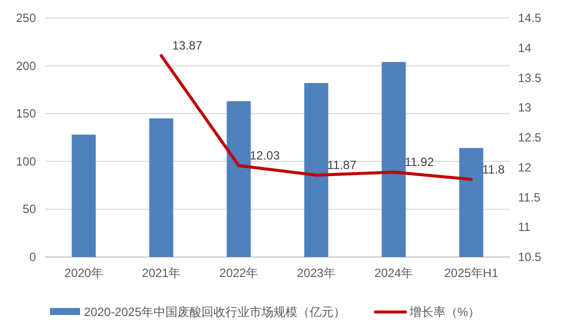 This screenshot has height=331, width=562. Describe the element at coordinates (26, 65) in the screenshot. I see `y-tick-label: 200` at that location.